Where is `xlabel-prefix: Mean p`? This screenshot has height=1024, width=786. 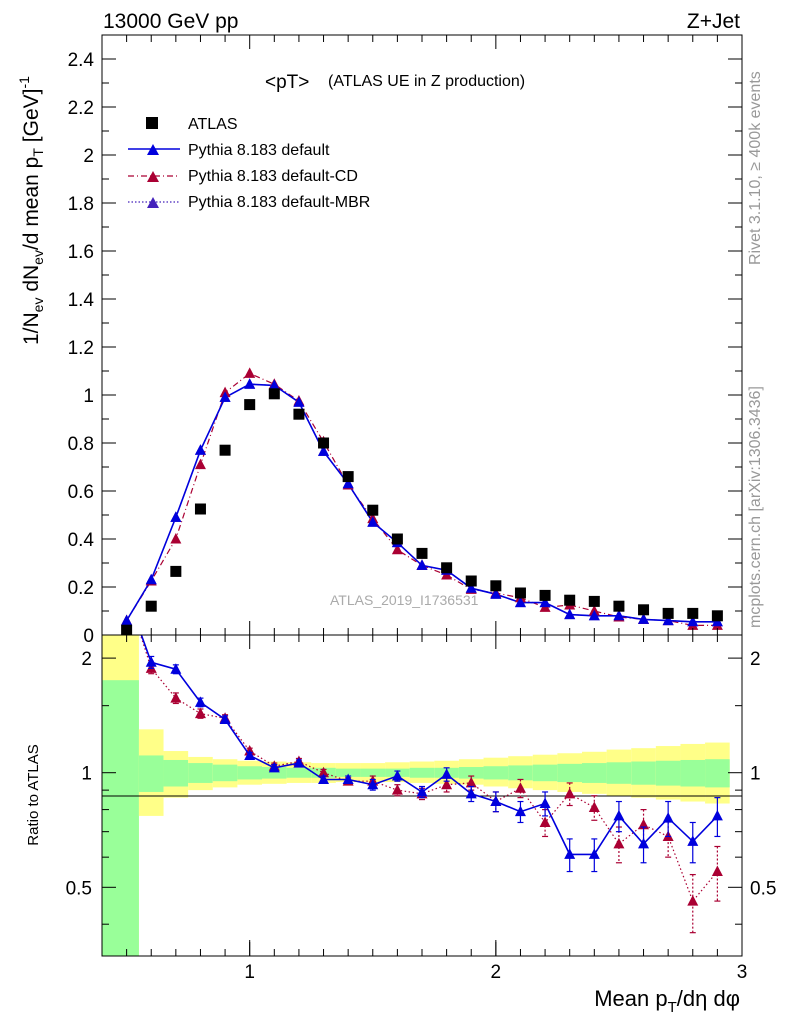
xlabel-prefix: Mean p is located at coordinates (630, 998).